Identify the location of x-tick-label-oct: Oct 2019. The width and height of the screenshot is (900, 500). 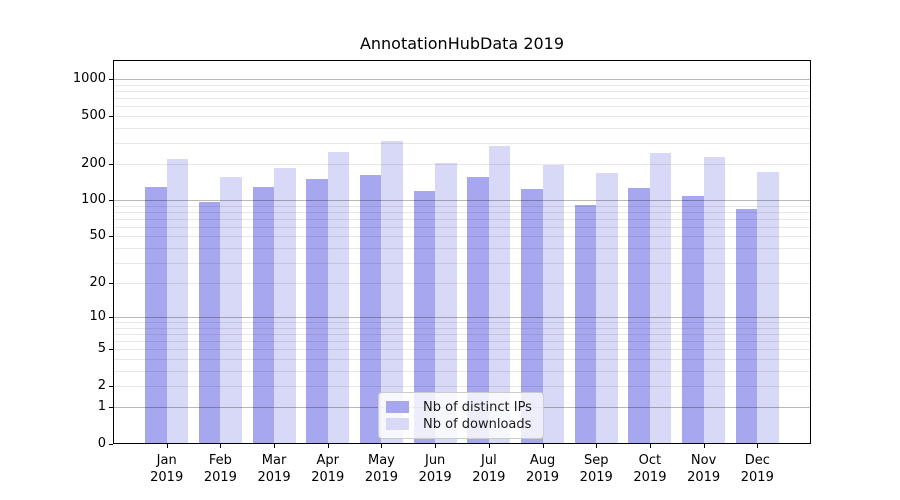
(650, 469).